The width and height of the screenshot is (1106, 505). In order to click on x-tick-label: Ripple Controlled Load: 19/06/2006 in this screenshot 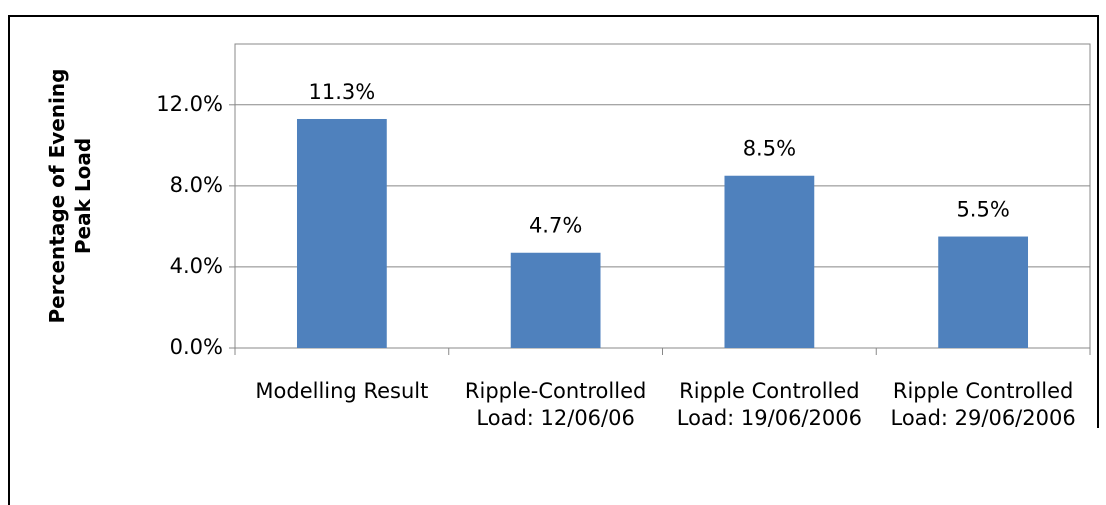, I will do `click(769, 404)`.